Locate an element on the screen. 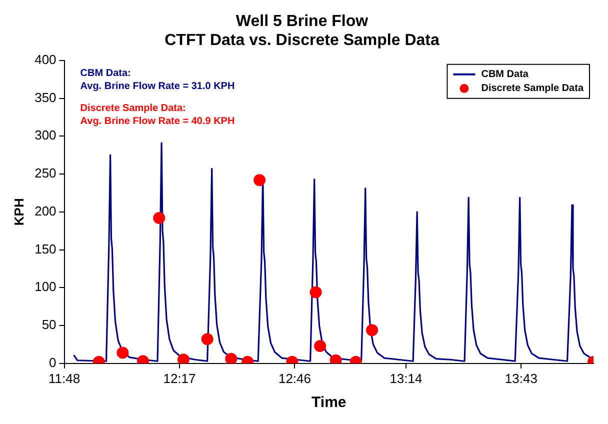  y-tick-label: 100 is located at coordinates (45, 286).